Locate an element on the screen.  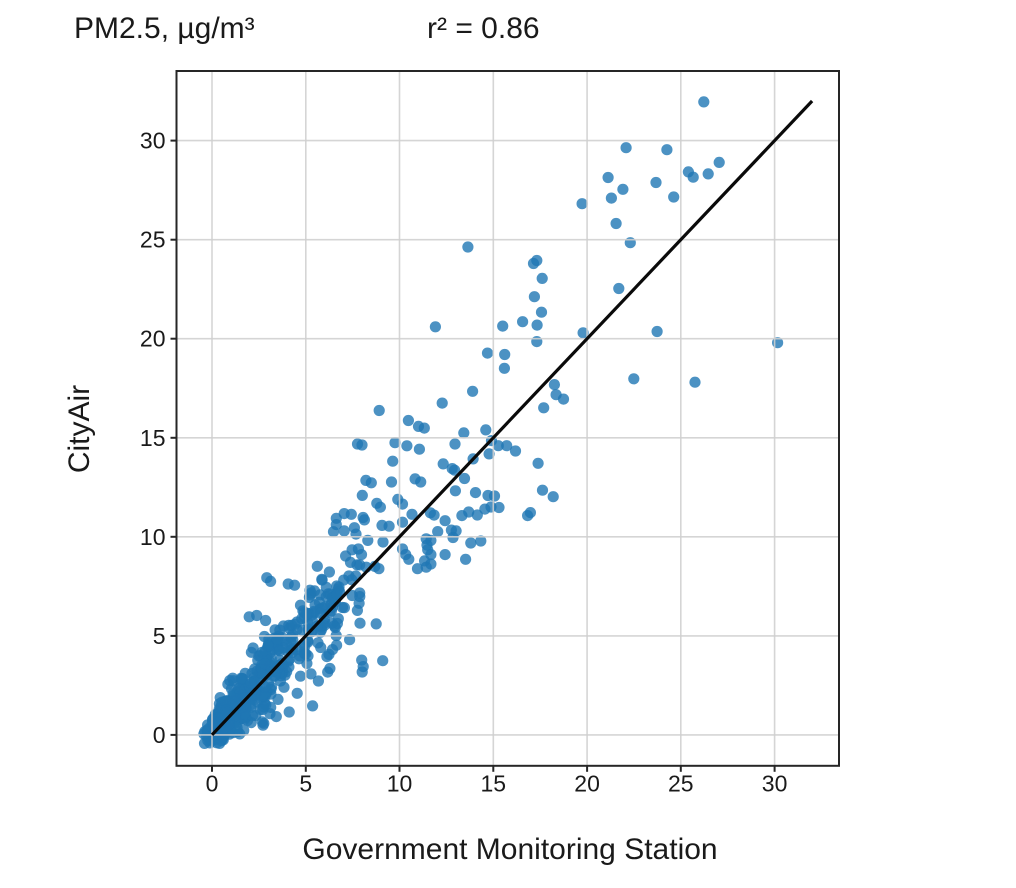
svg-text: r² = 0.86 is located at coordinates (483, 28).